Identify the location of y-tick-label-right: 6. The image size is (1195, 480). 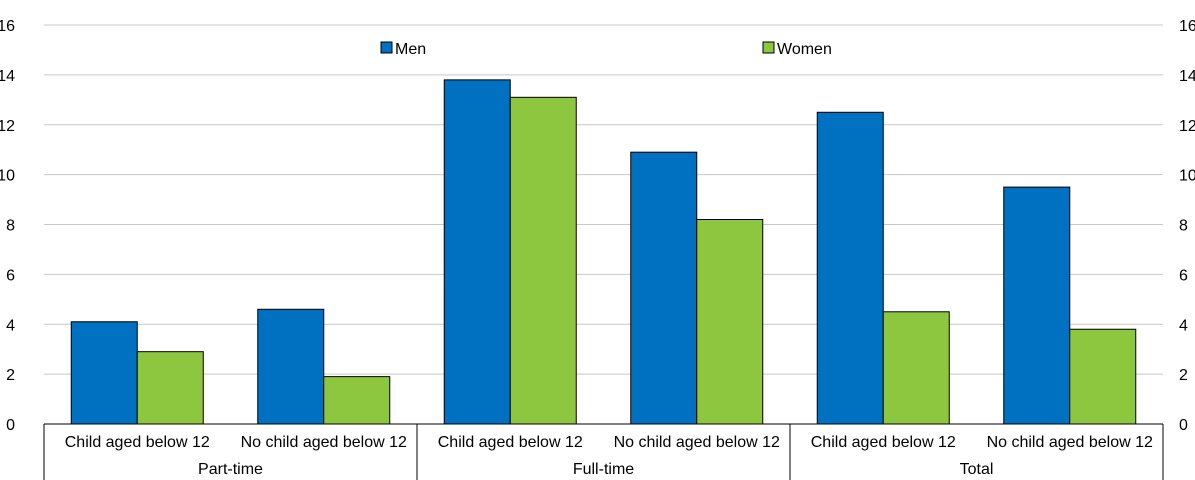
(1183, 275).